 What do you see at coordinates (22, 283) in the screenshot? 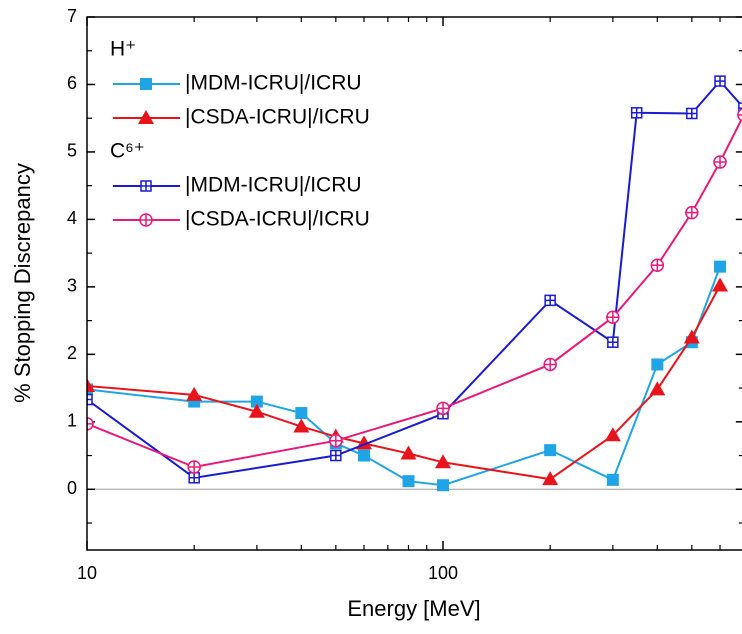
I see `y-axis-label: % Stopping Discrepancy` at bounding box center [22, 283].